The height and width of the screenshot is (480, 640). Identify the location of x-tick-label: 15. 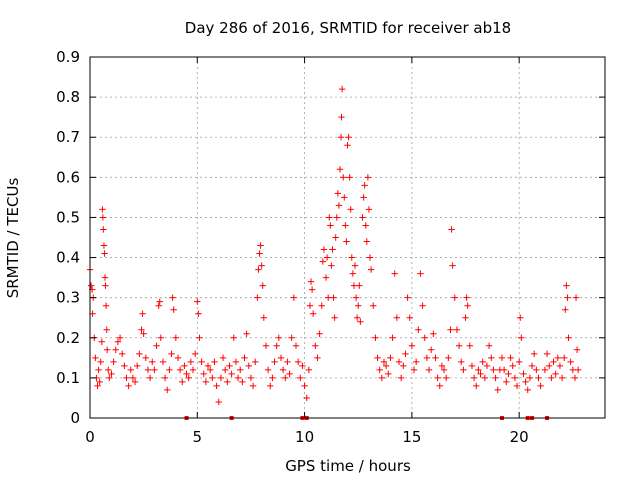
(411, 437).